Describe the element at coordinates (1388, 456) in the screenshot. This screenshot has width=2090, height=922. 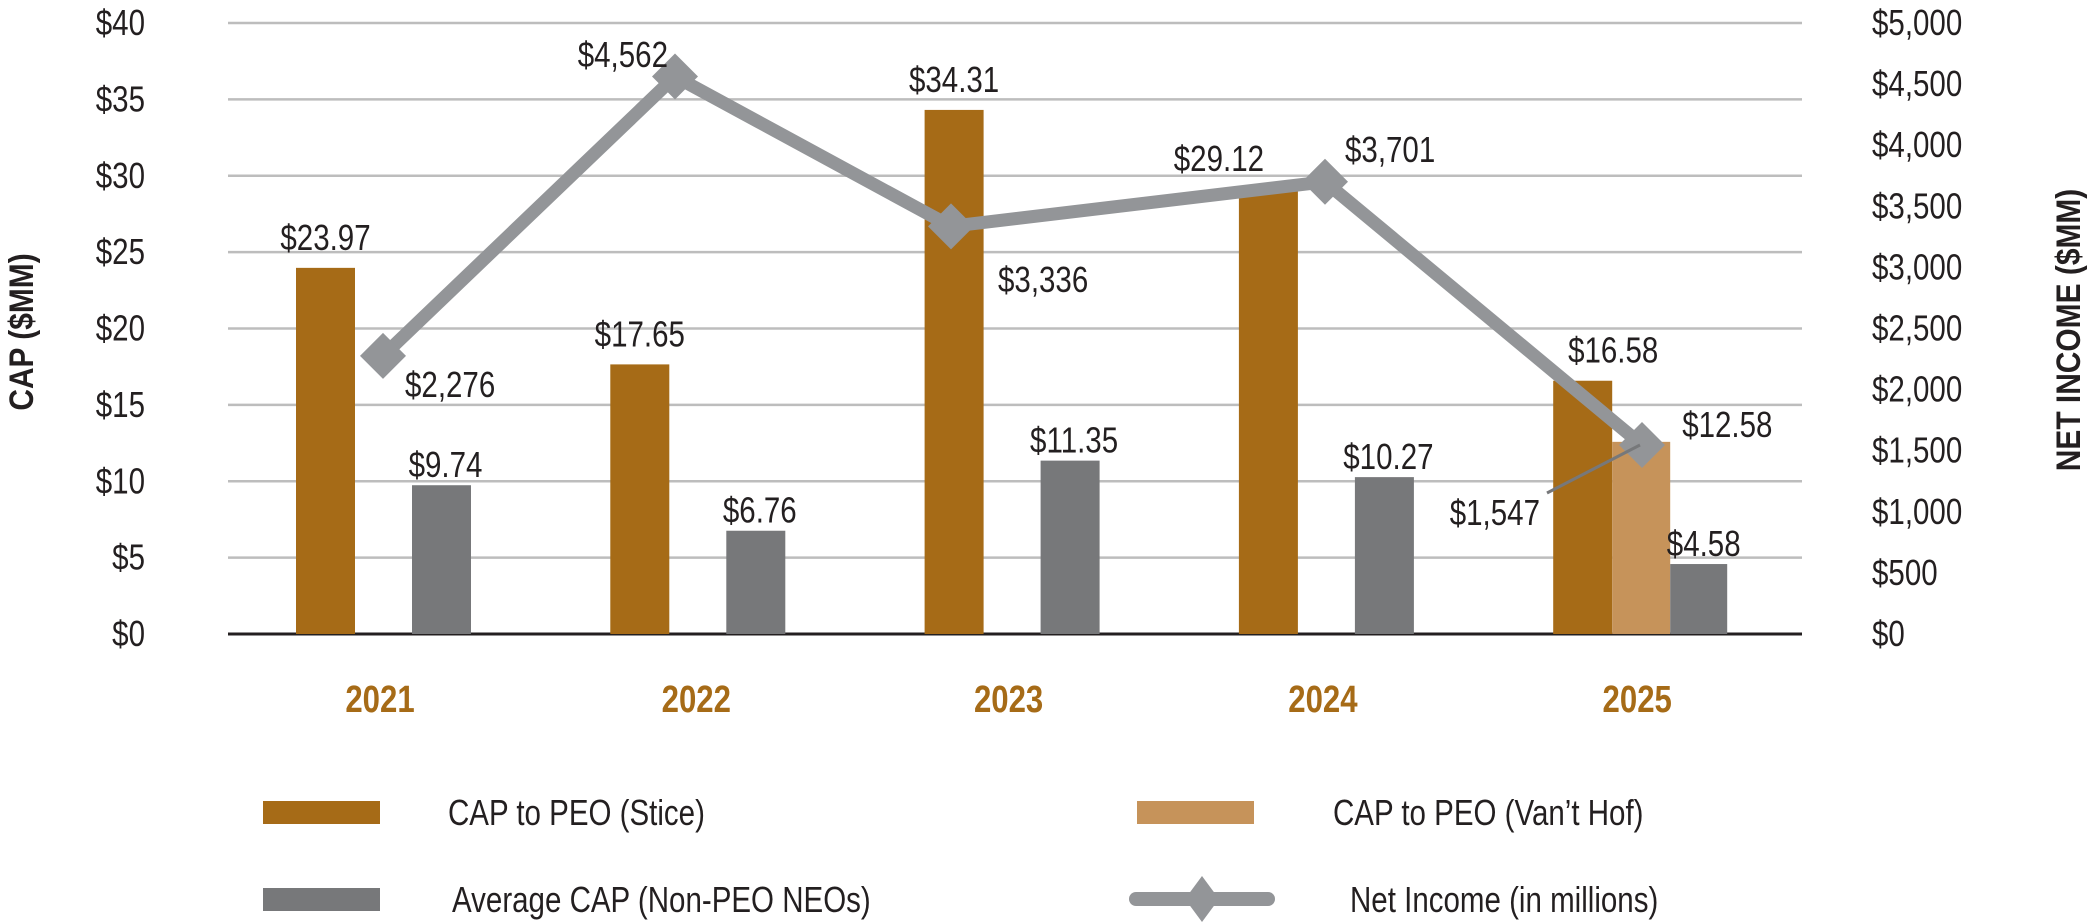
I see `data-label-non-peo: $10.27` at that location.